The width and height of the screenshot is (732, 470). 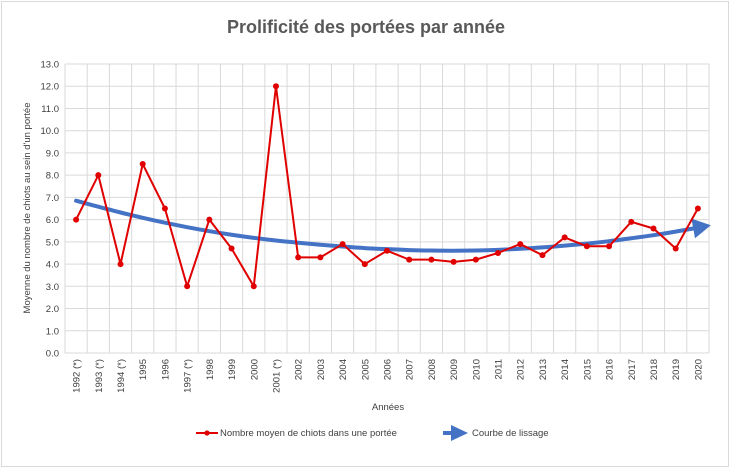 I want to click on x-tick-label: 1994 (*), so click(x=121, y=376).